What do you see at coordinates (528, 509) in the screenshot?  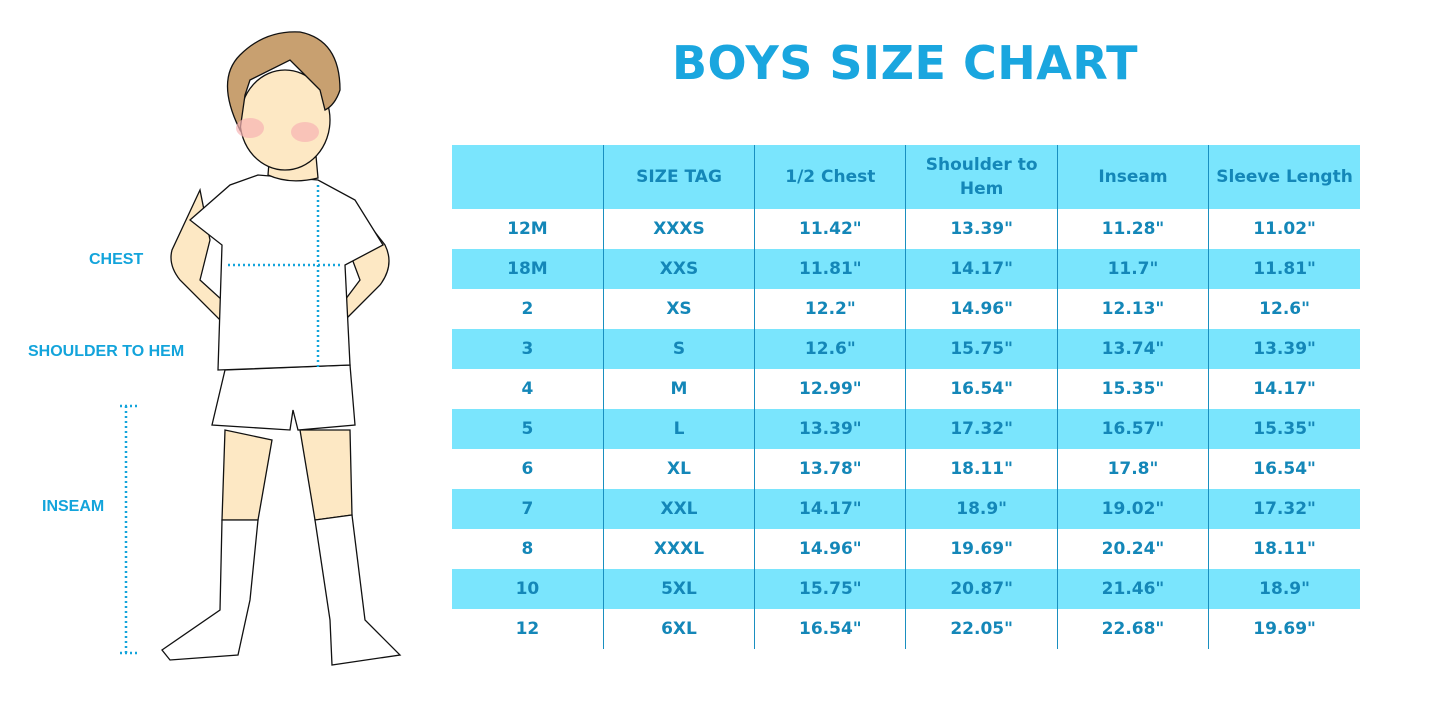 I see `table-cell: 7` at bounding box center [528, 509].